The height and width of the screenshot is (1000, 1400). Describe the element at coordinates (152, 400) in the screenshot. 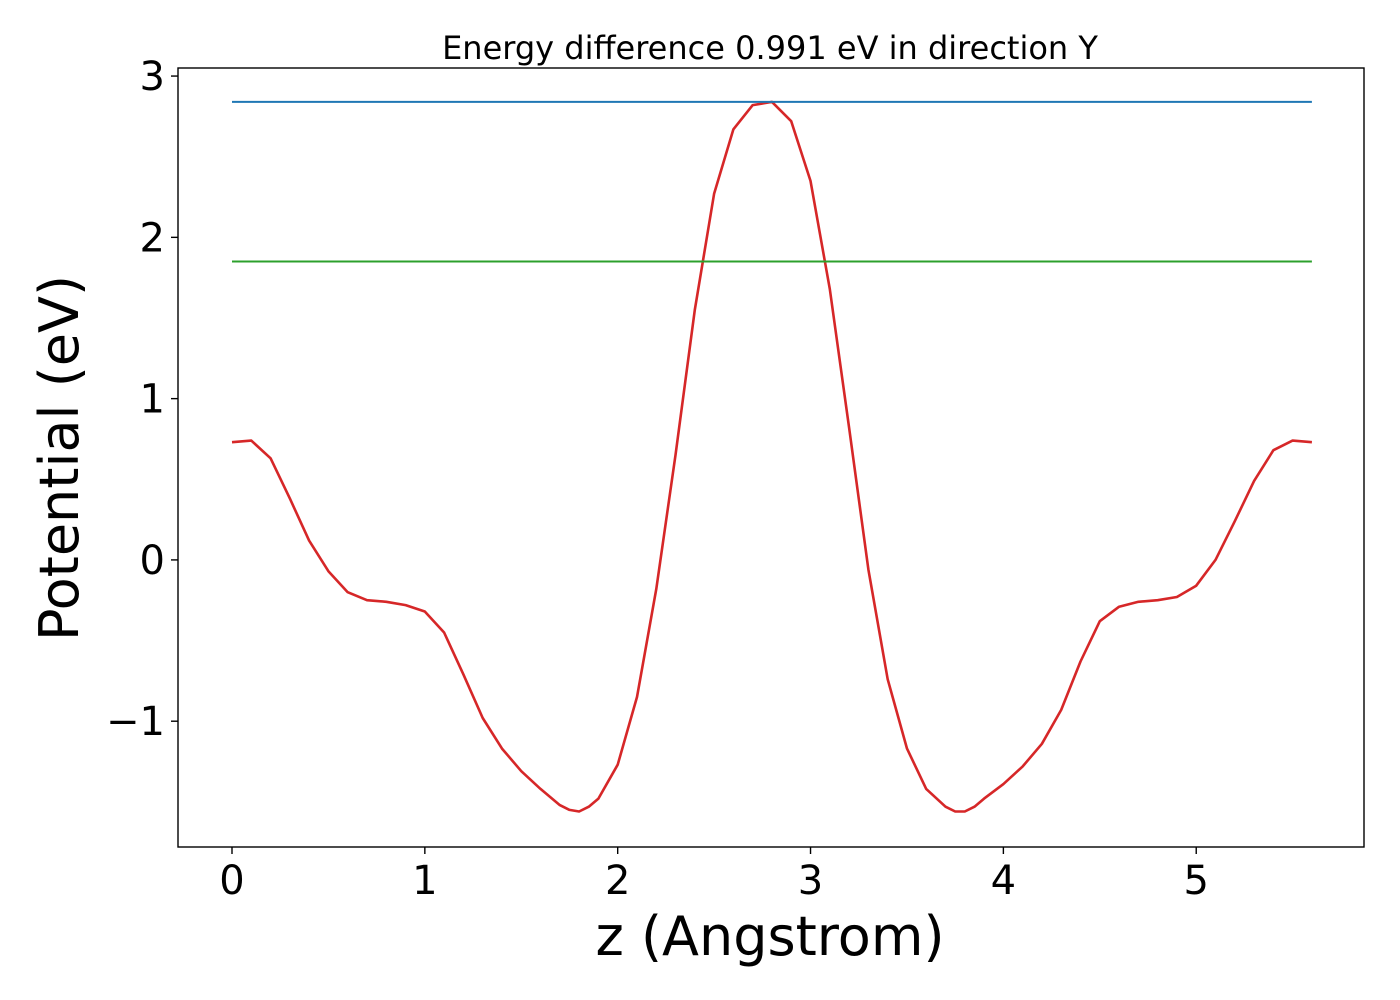

I see `y-tick-label: 1` at that location.